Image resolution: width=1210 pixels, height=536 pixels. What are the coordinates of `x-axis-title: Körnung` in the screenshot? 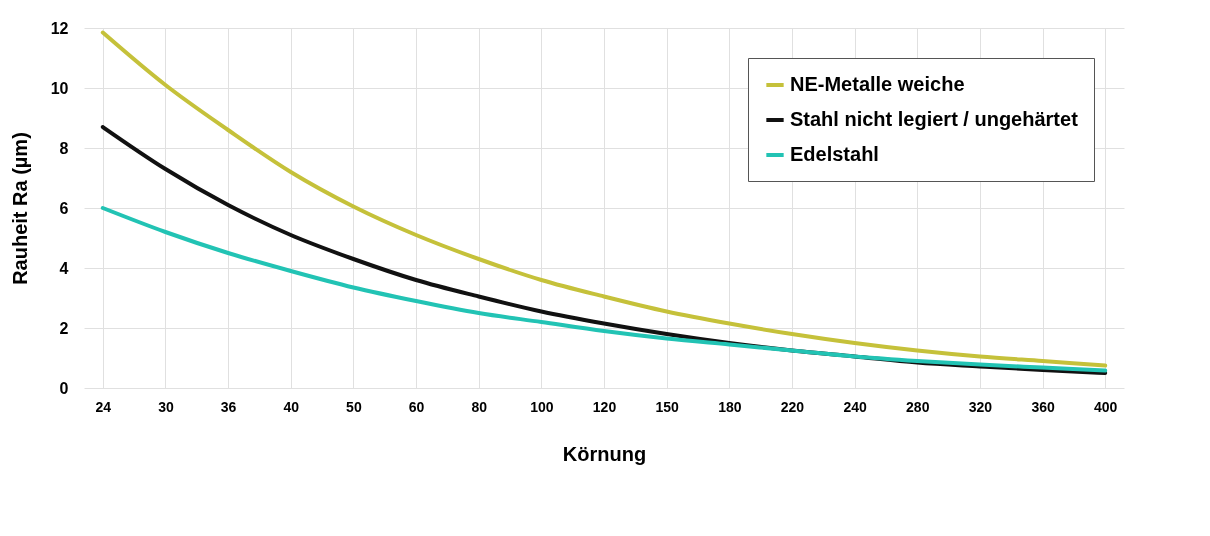 It's located at (604, 453).